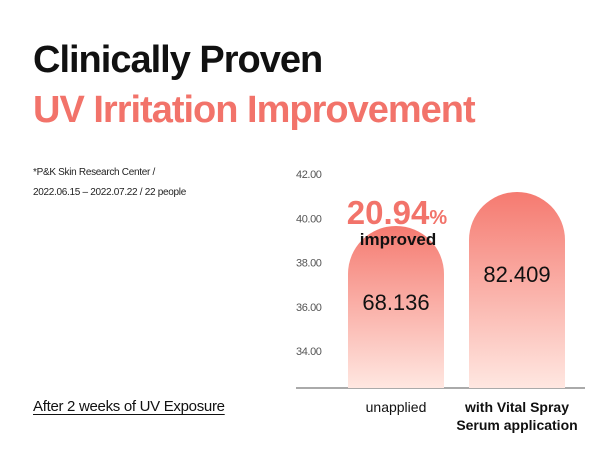 The height and width of the screenshot is (450, 600). I want to click on bar-value-label: 68.136, so click(395, 302).